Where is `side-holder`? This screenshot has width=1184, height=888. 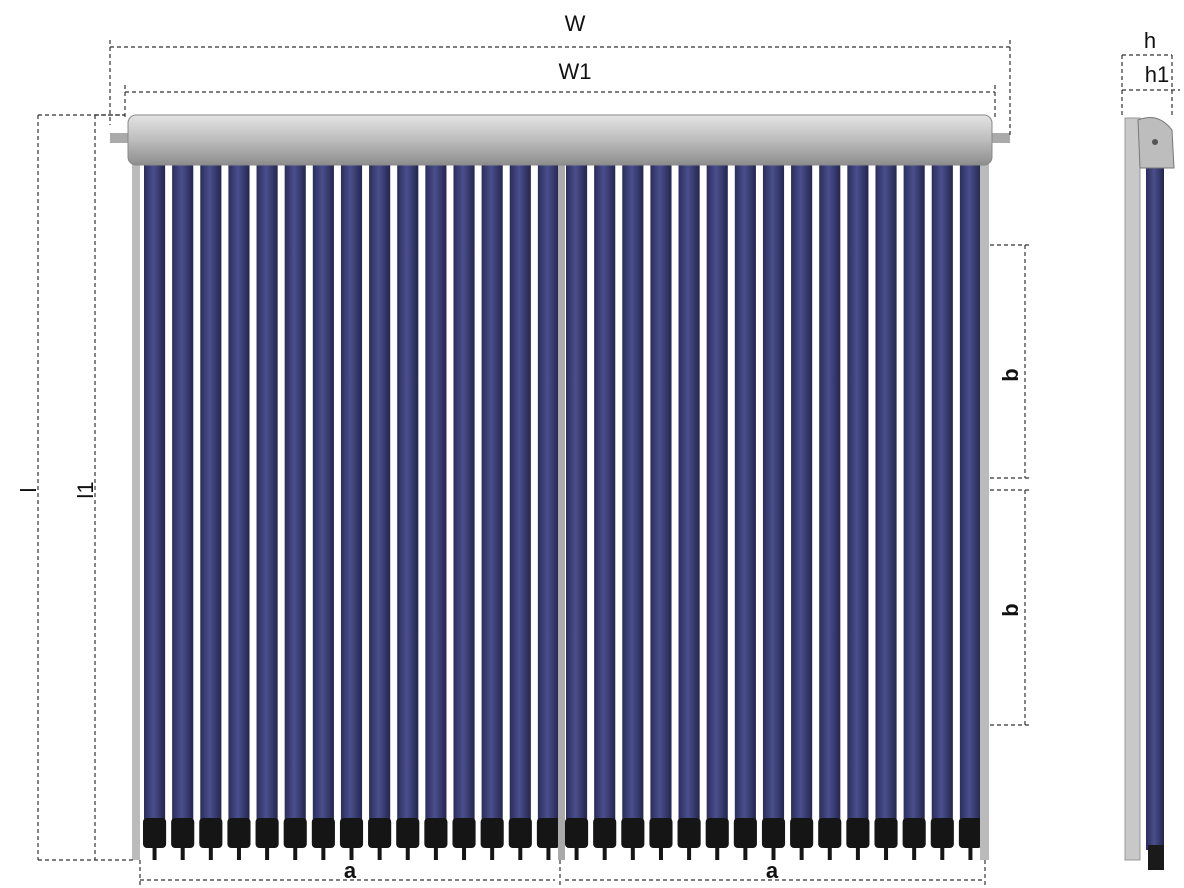
side-holder is located at coordinates (1156, 857).